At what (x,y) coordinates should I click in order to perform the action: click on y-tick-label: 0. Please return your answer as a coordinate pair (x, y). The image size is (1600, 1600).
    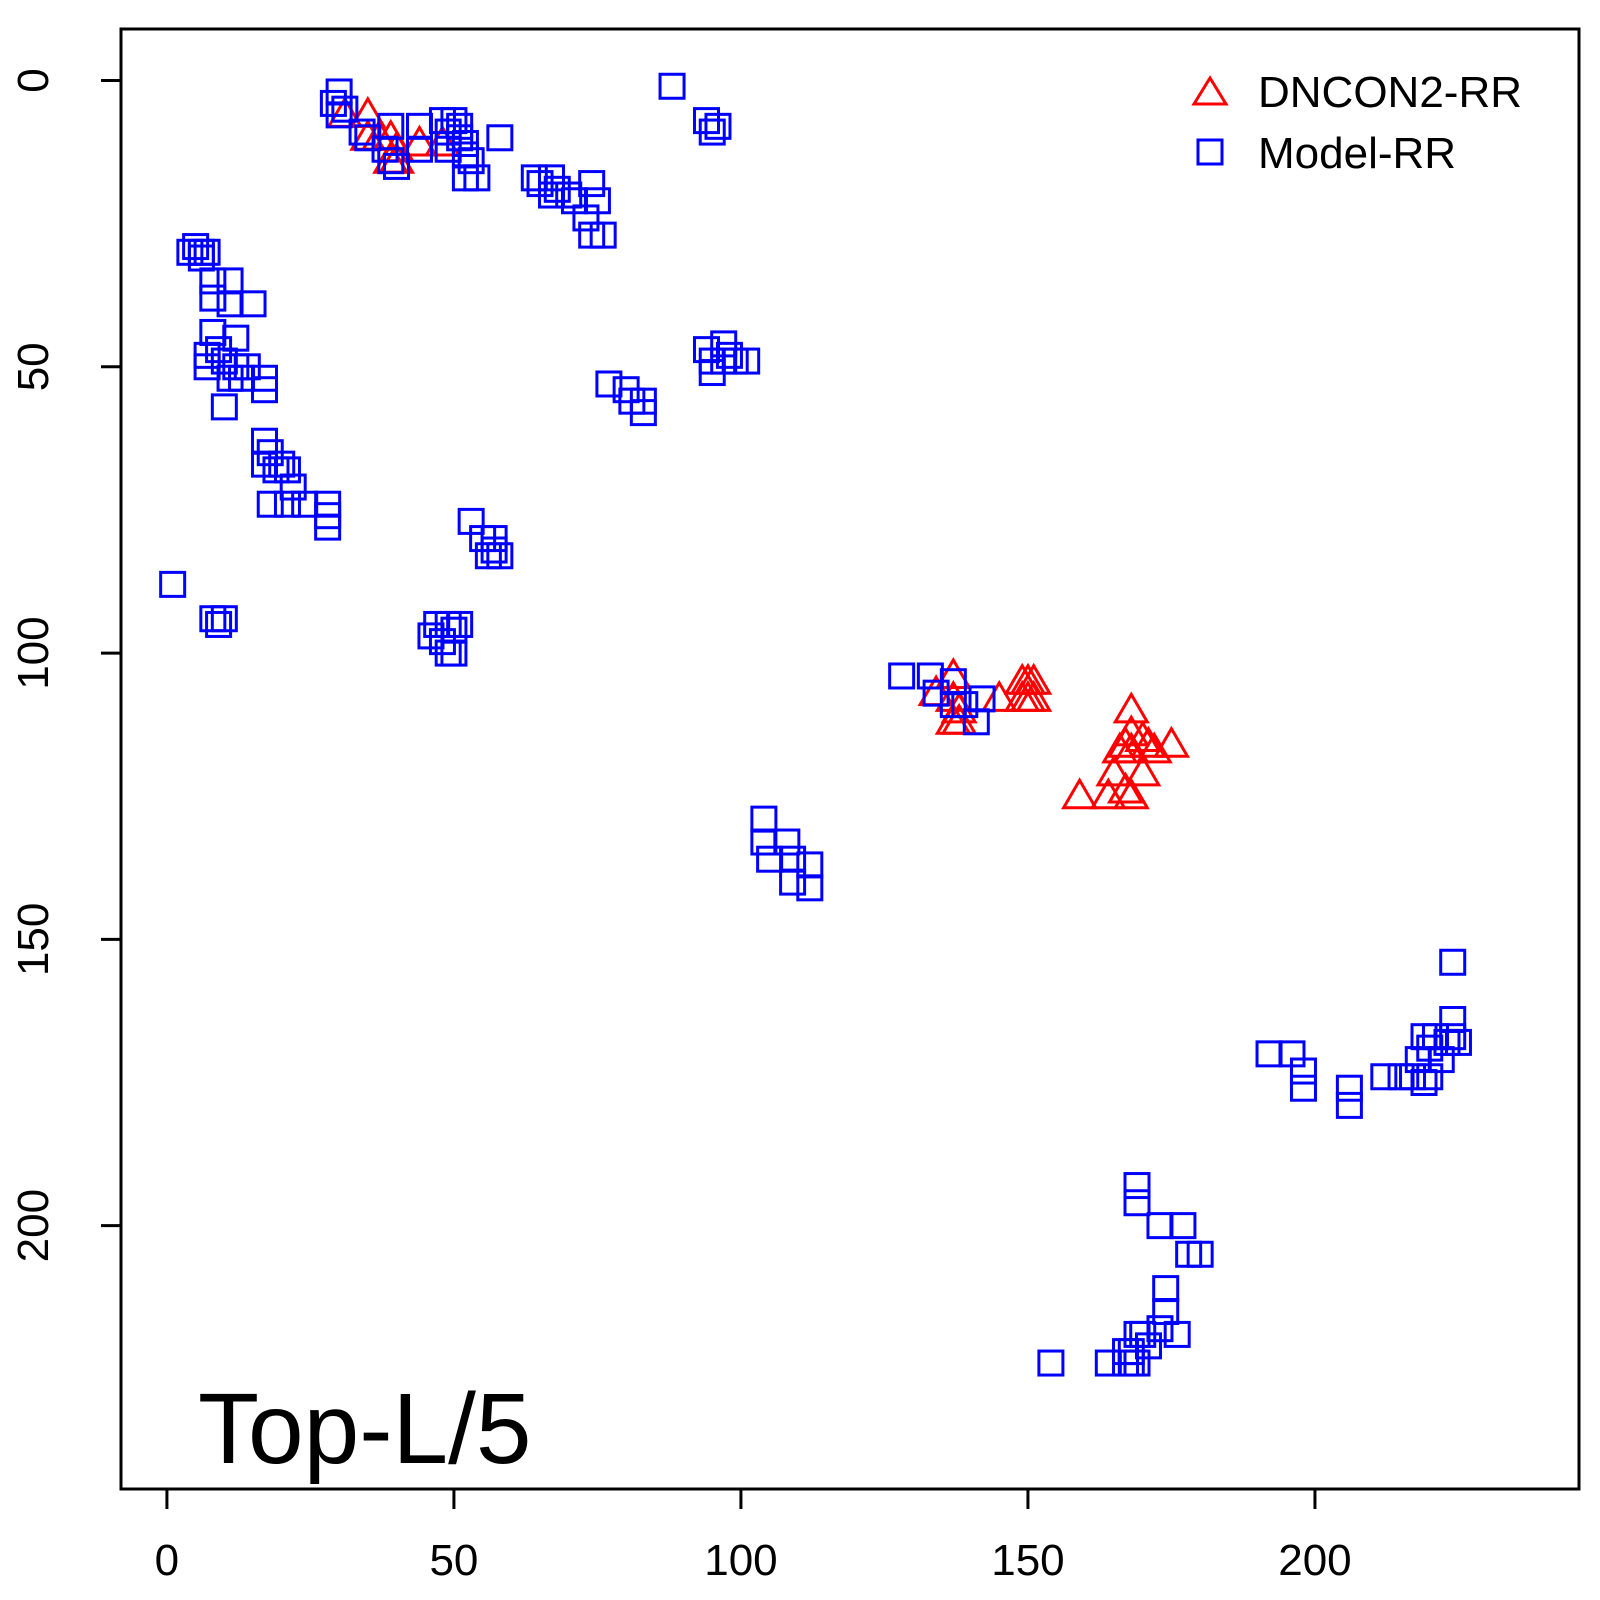
    Looking at the image, I should click on (33, 80).